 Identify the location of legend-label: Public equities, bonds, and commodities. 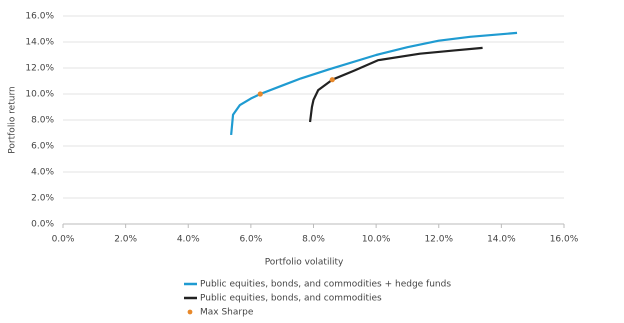
(291, 299).